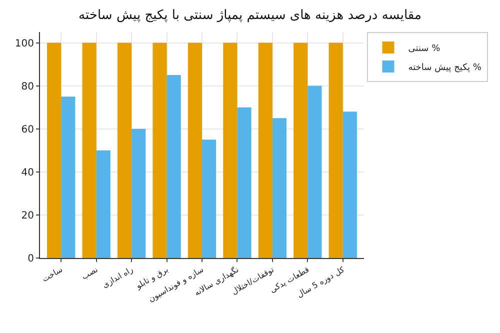 The width and height of the screenshot is (500, 333). What do you see at coordinates (27, 172) in the screenshot?
I see `y-tick-label: 40` at bounding box center [27, 172].